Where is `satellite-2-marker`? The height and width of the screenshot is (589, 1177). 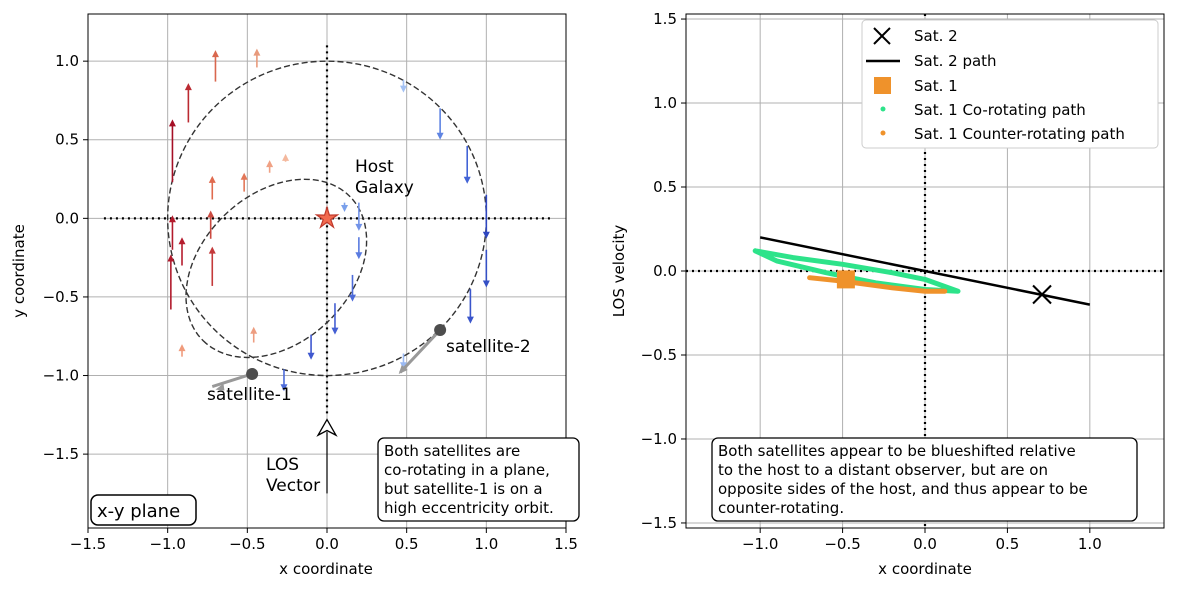 satellite-2-marker is located at coordinates (440, 329).